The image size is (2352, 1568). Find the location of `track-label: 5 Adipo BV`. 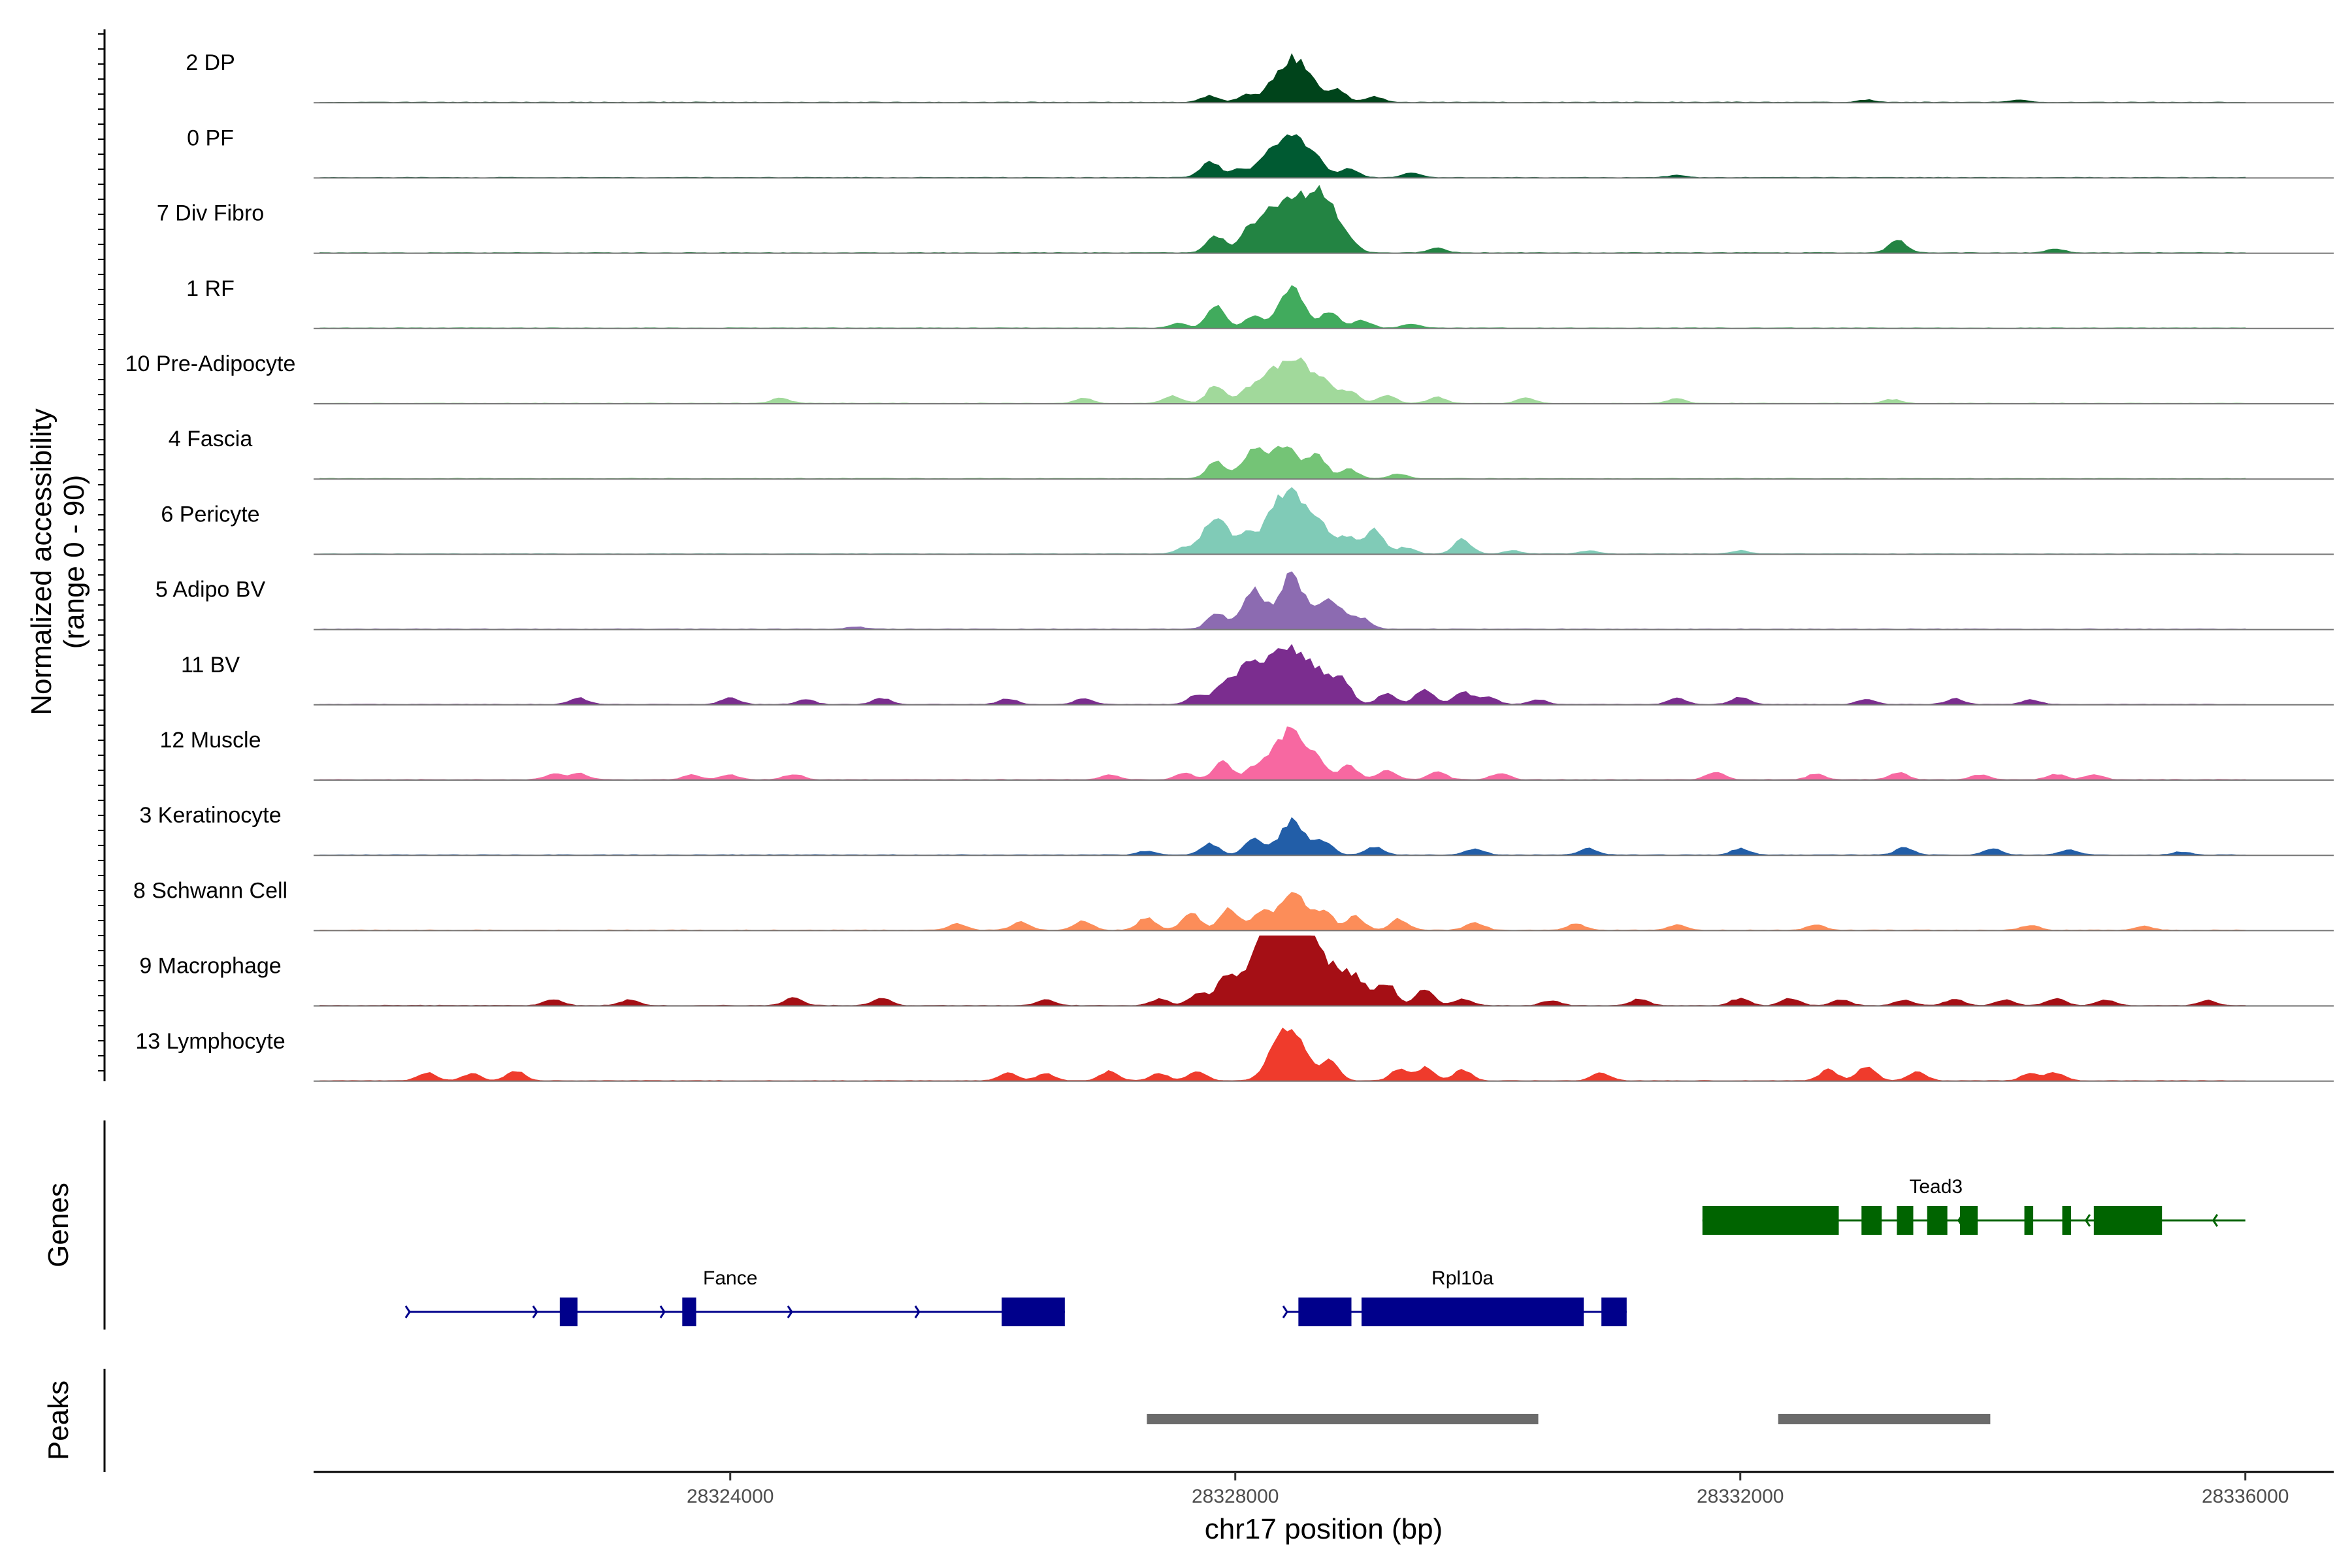

track-label: 5 Adipo BV is located at coordinates (210, 590).